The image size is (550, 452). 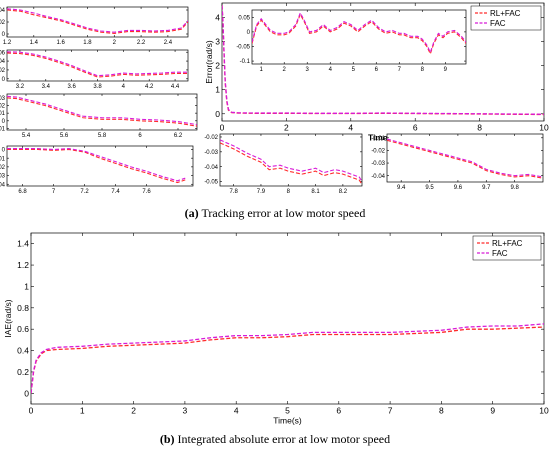 I want to click on x-tick-label: 5.4, so click(x=26, y=136).